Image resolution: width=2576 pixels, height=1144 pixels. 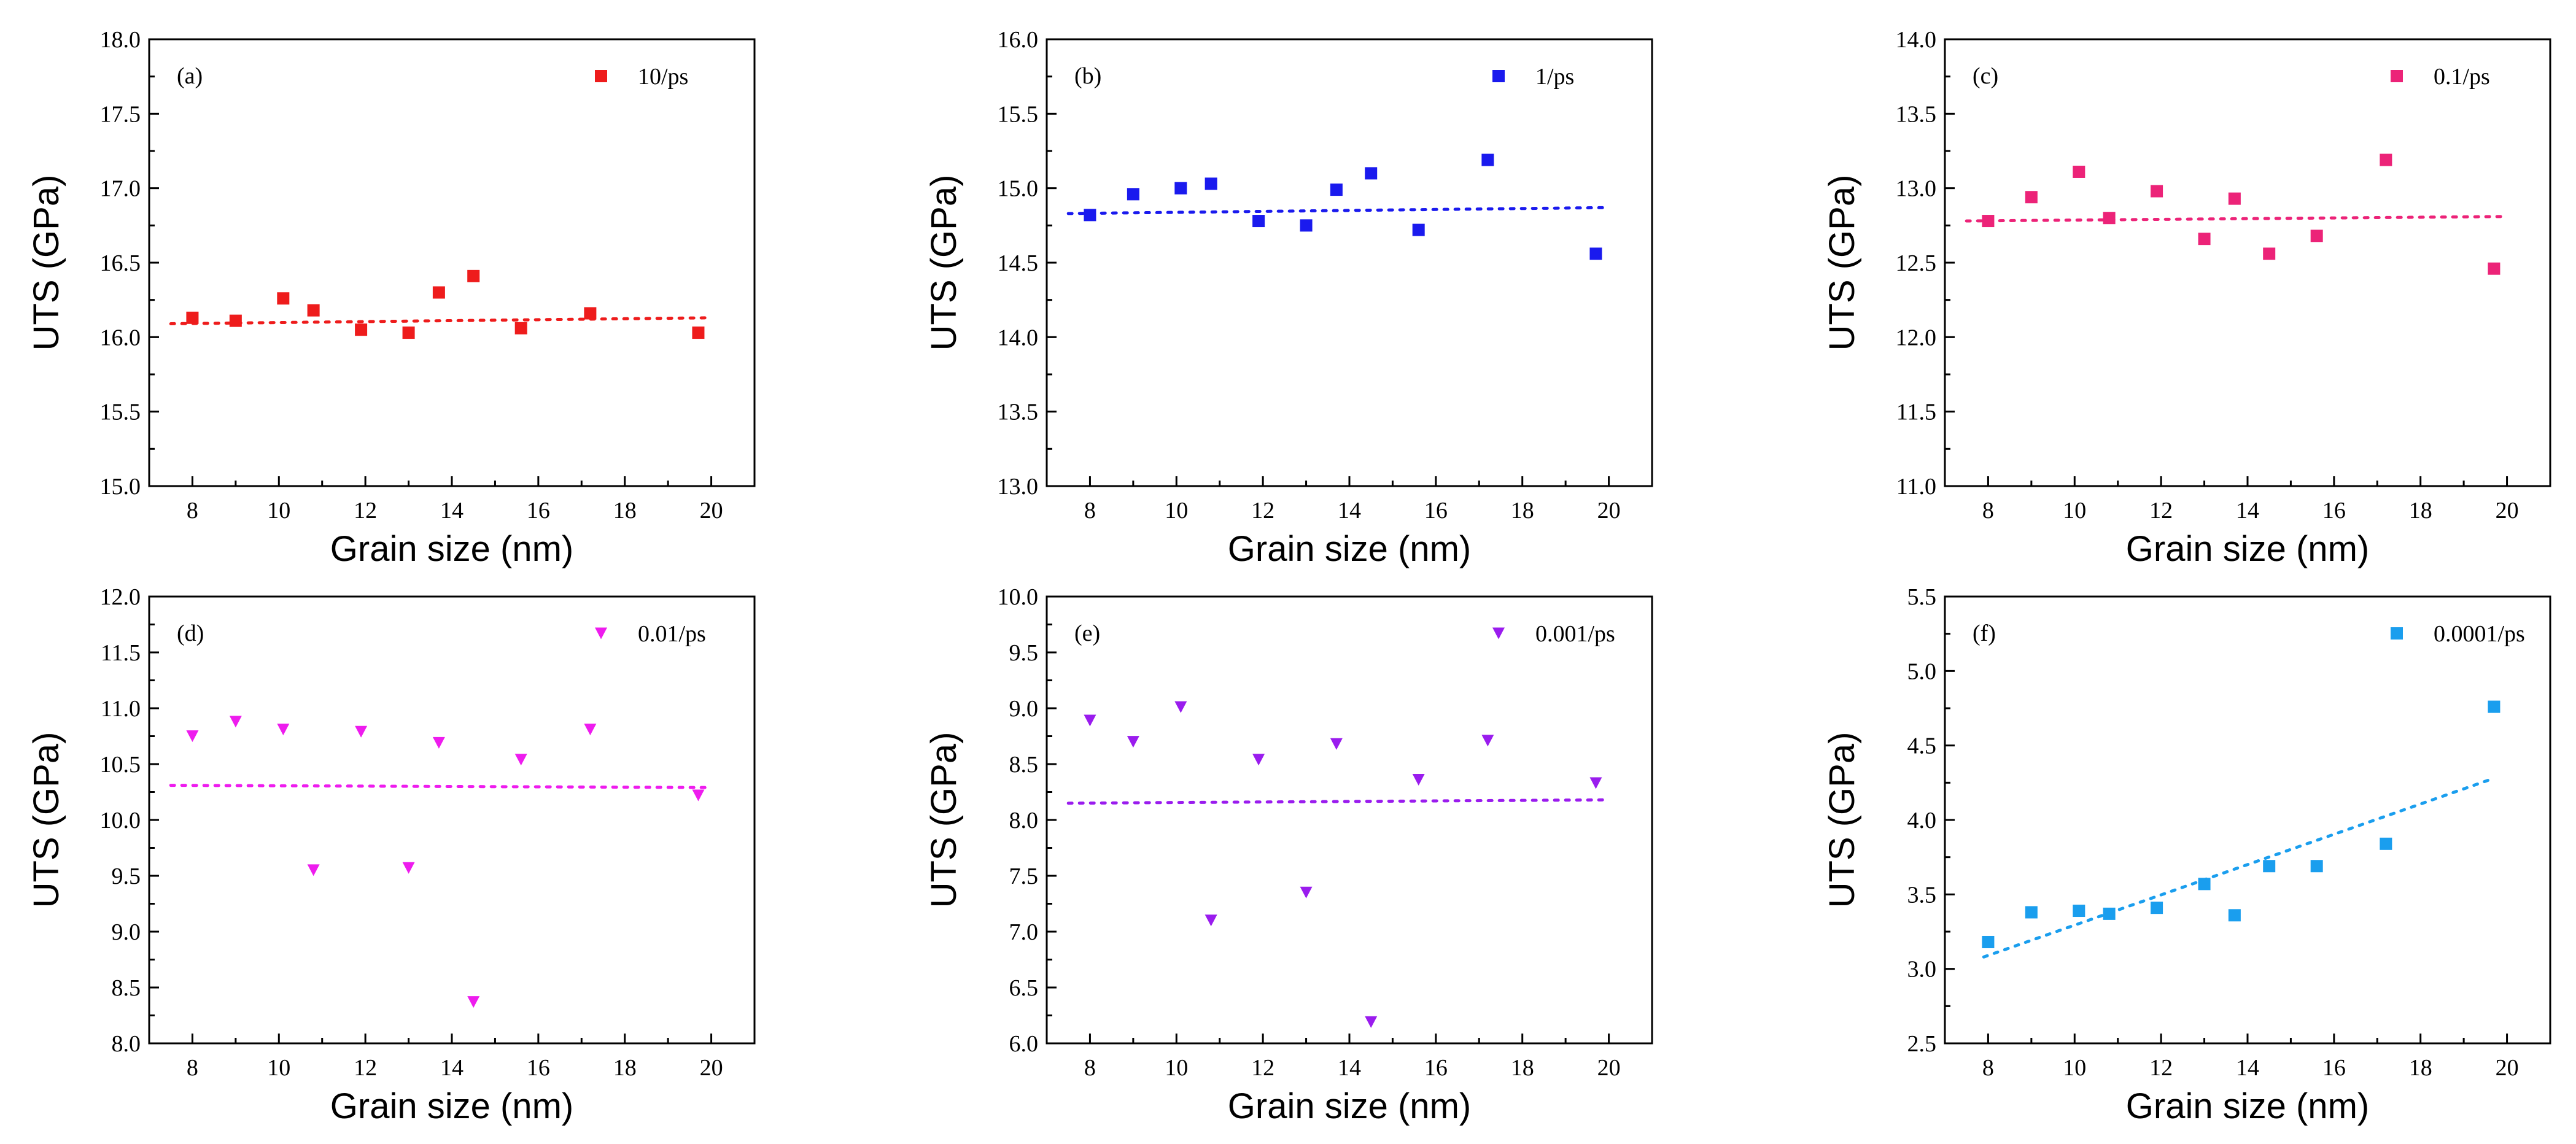 I want to click on legend-label: 0.0001/ps, so click(x=2479, y=634).